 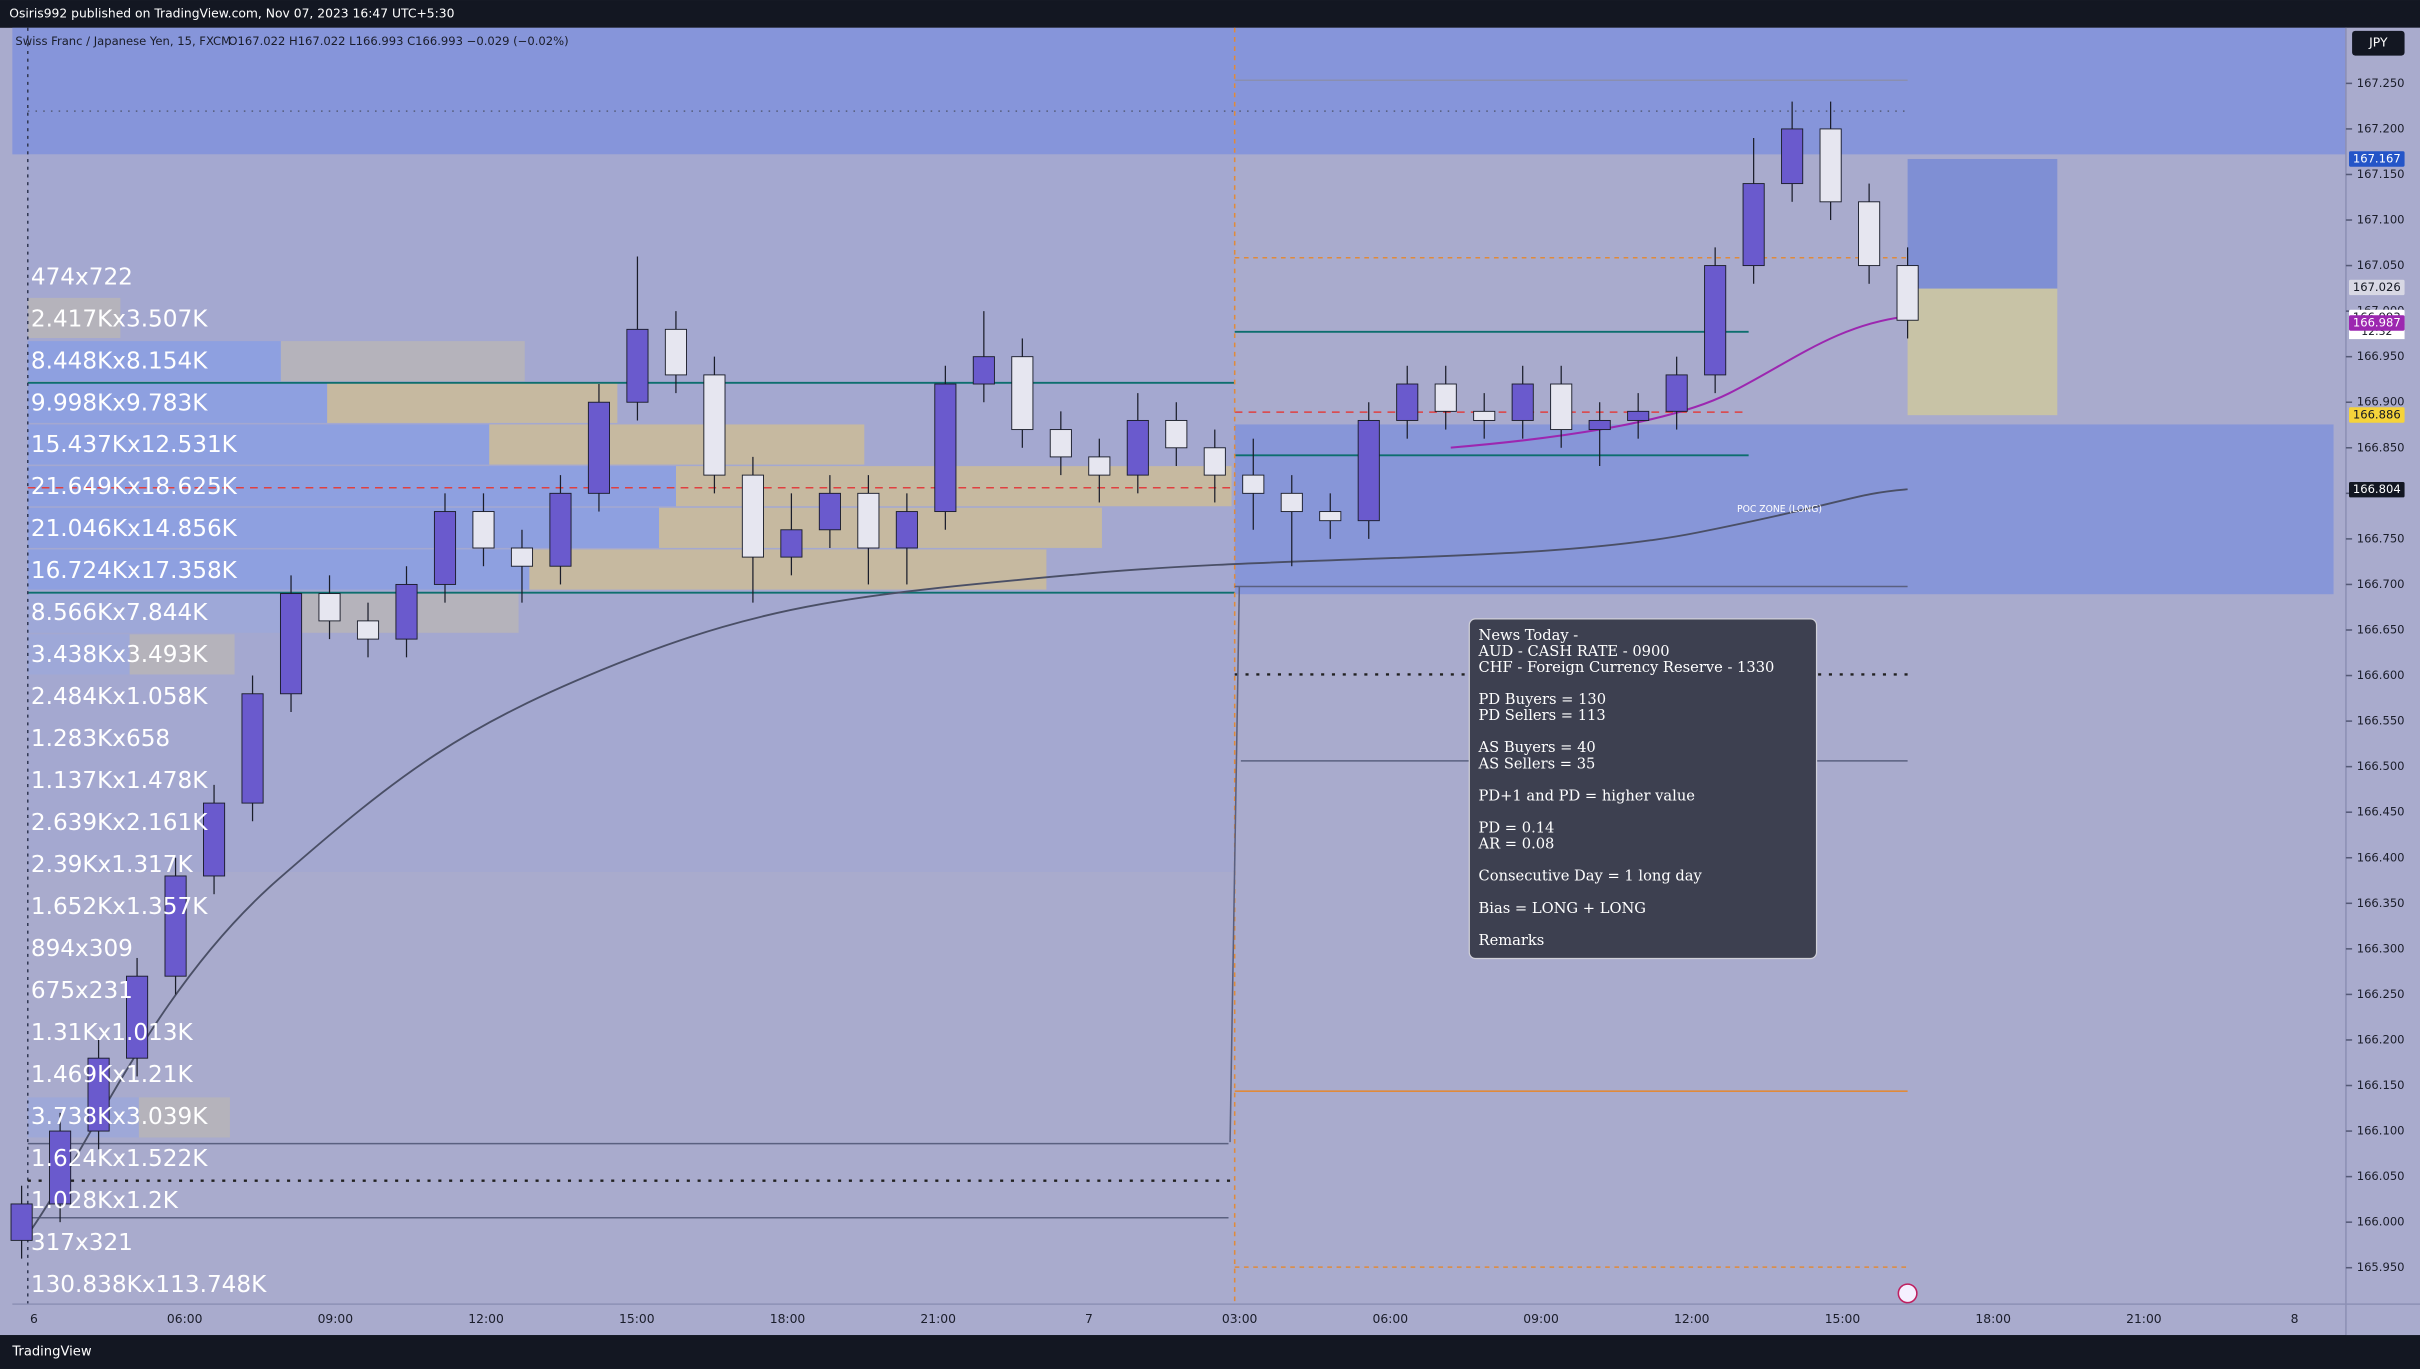 I want to click on y-tick-label: 167.200, so click(x=2381, y=128).